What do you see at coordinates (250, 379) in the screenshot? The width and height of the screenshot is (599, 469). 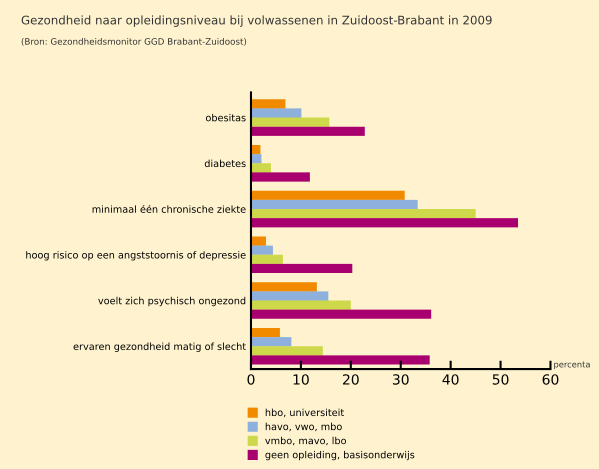 I see `x-tick-label: 0` at bounding box center [250, 379].